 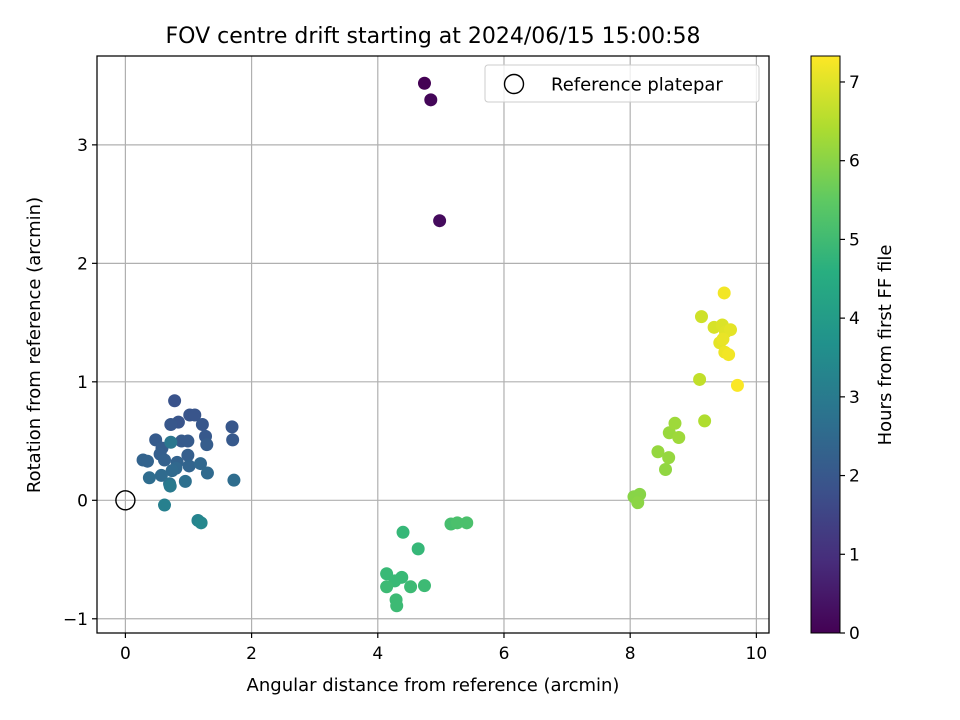 What do you see at coordinates (854, 555) in the screenshot?
I see `colorbar-tick-label: 1` at bounding box center [854, 555].